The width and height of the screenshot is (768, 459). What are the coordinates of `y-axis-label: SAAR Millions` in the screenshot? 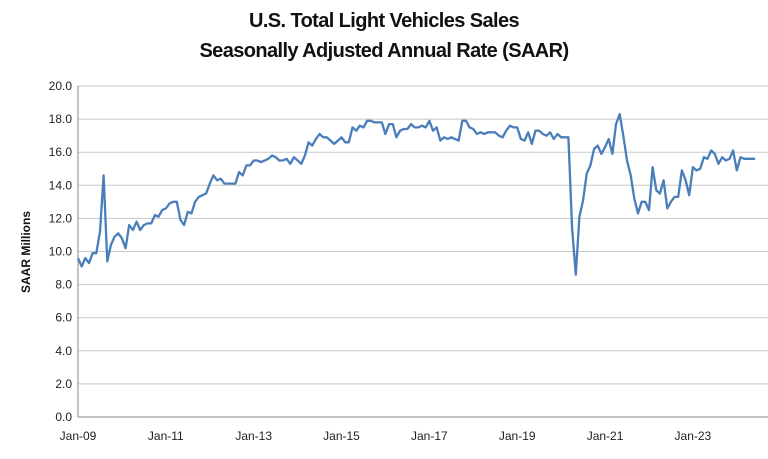 It's located at (26, 252).